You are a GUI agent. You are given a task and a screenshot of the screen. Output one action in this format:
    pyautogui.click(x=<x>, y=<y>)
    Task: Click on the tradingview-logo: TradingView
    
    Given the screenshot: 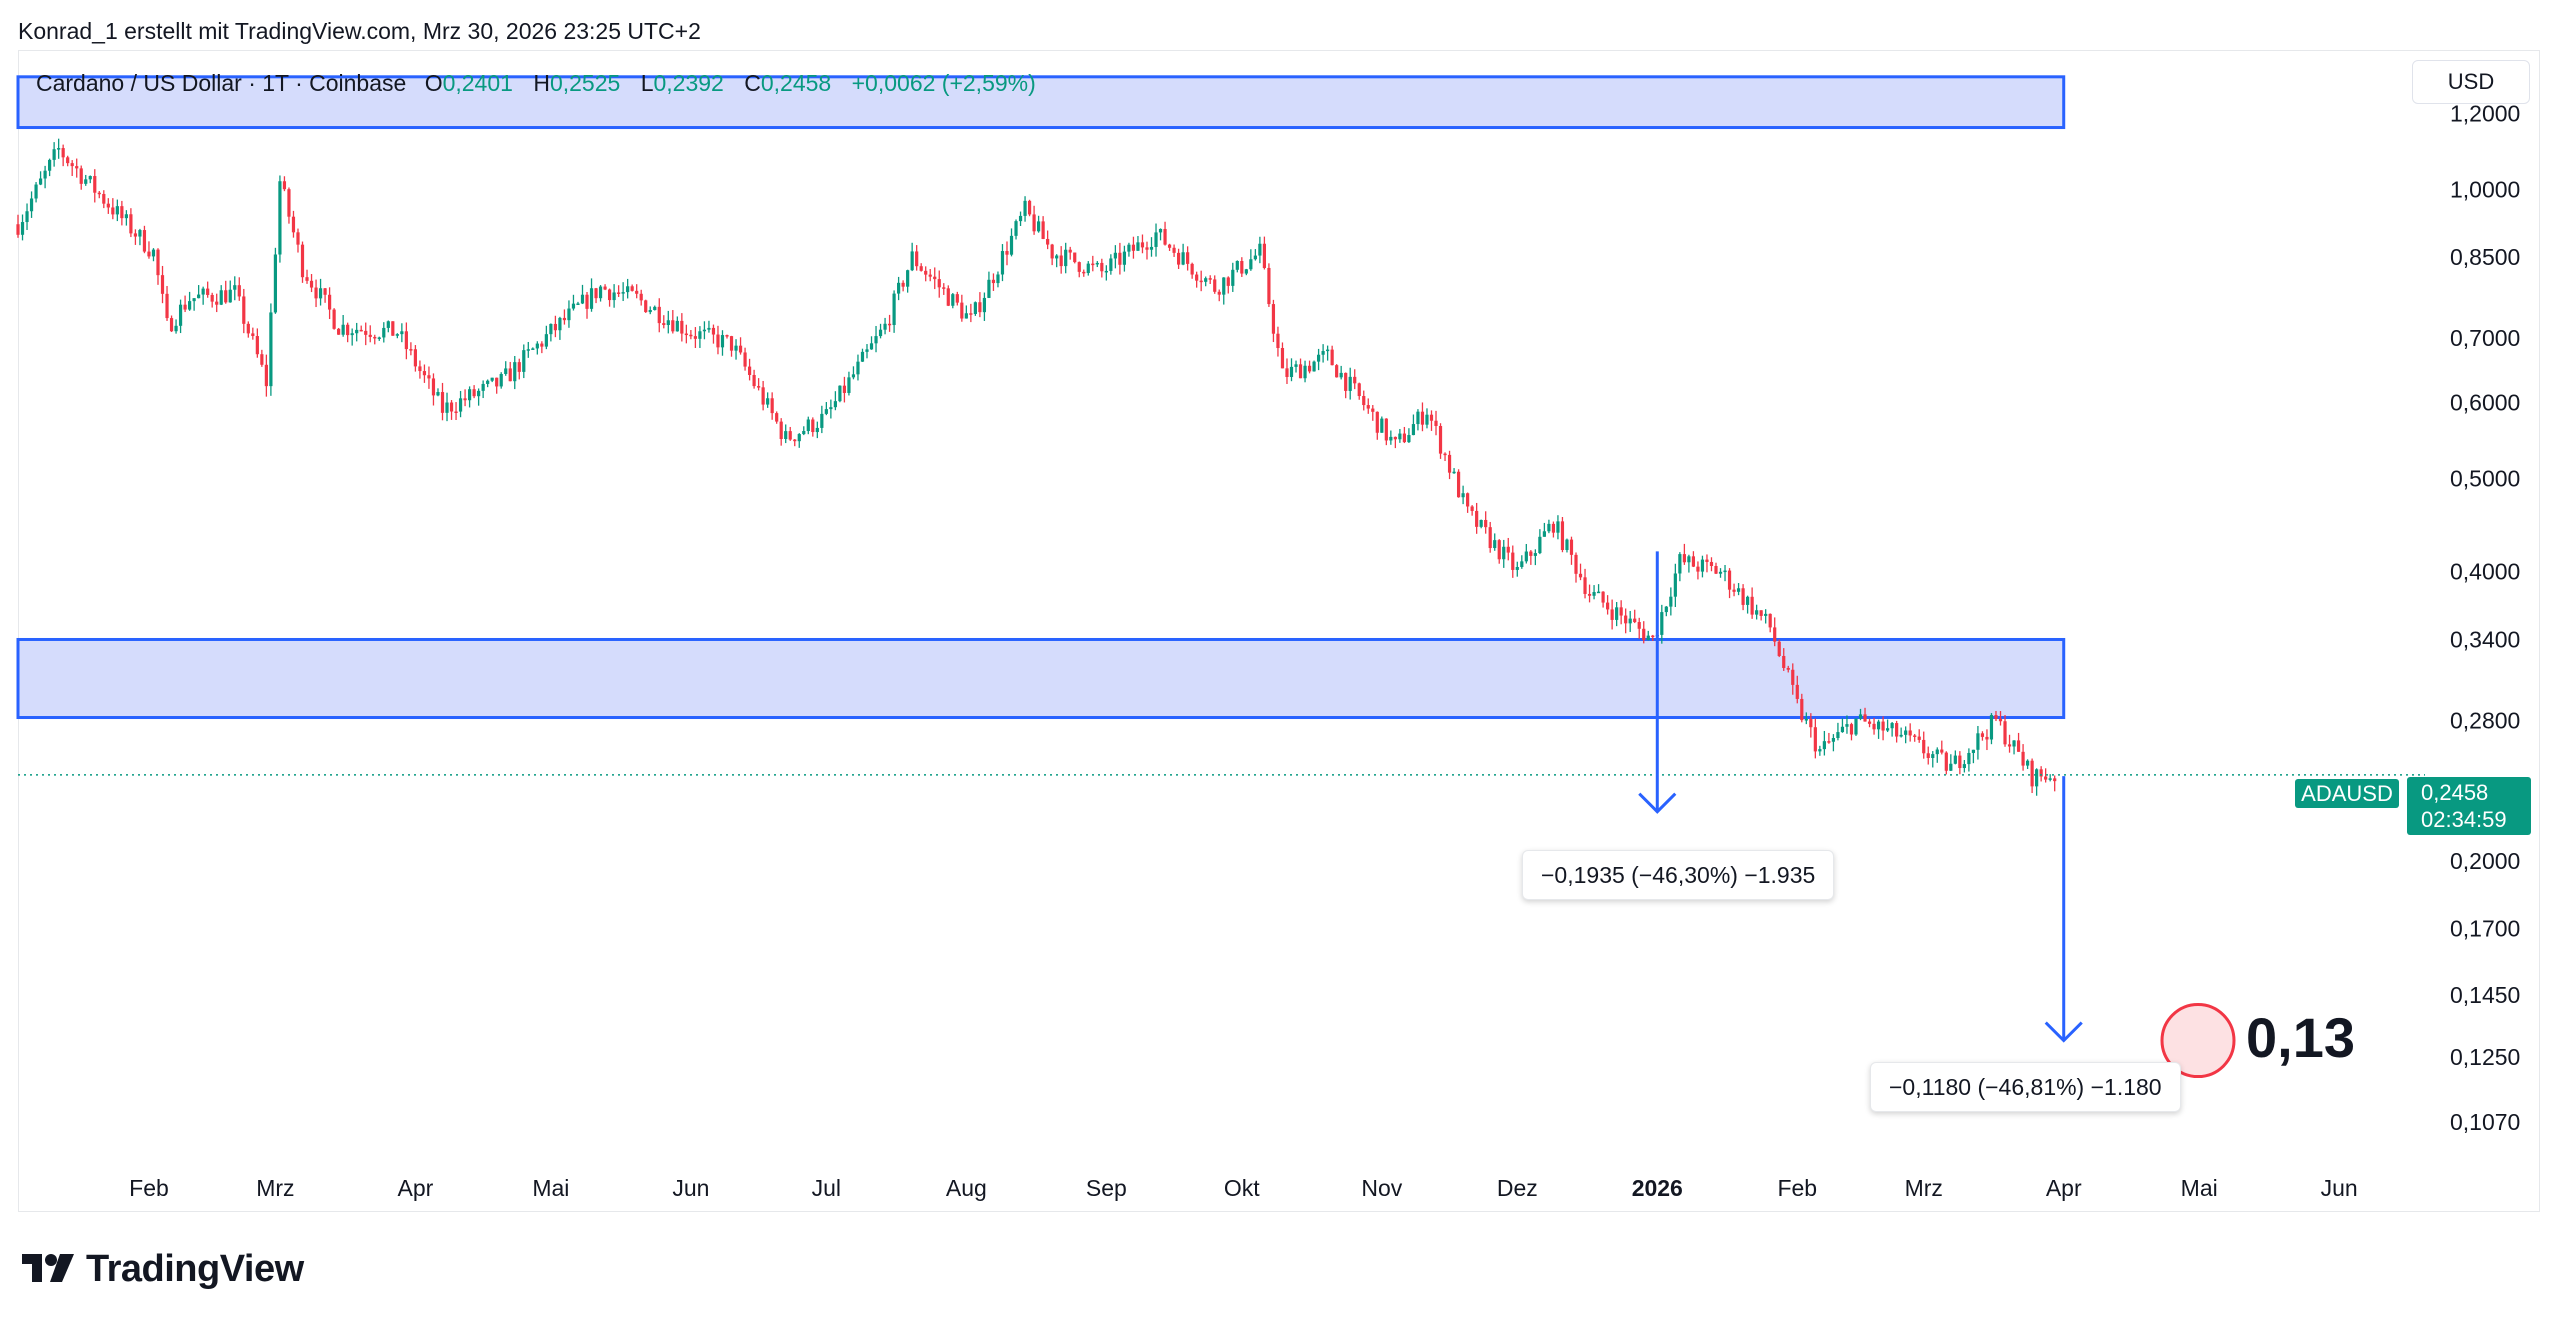 What is the action you would take?
    pyautogui.click(x=162, y=1269)
    